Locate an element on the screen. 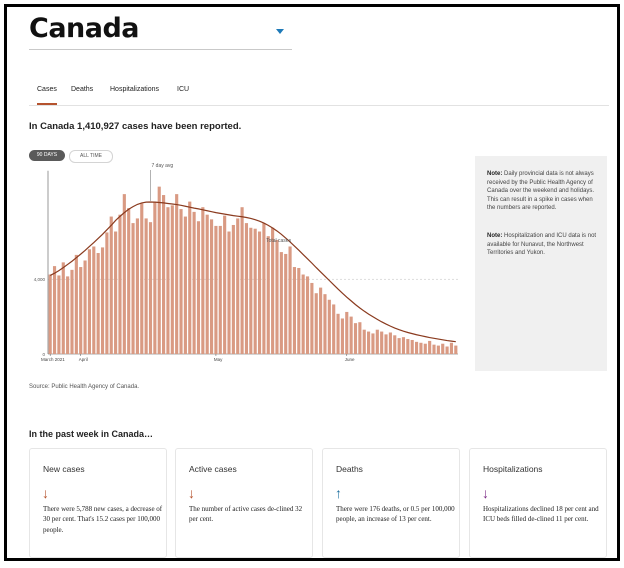 The height and width of the screenshot is (568, 624). tab-cases: Cases is located at coordinates (47, 95).